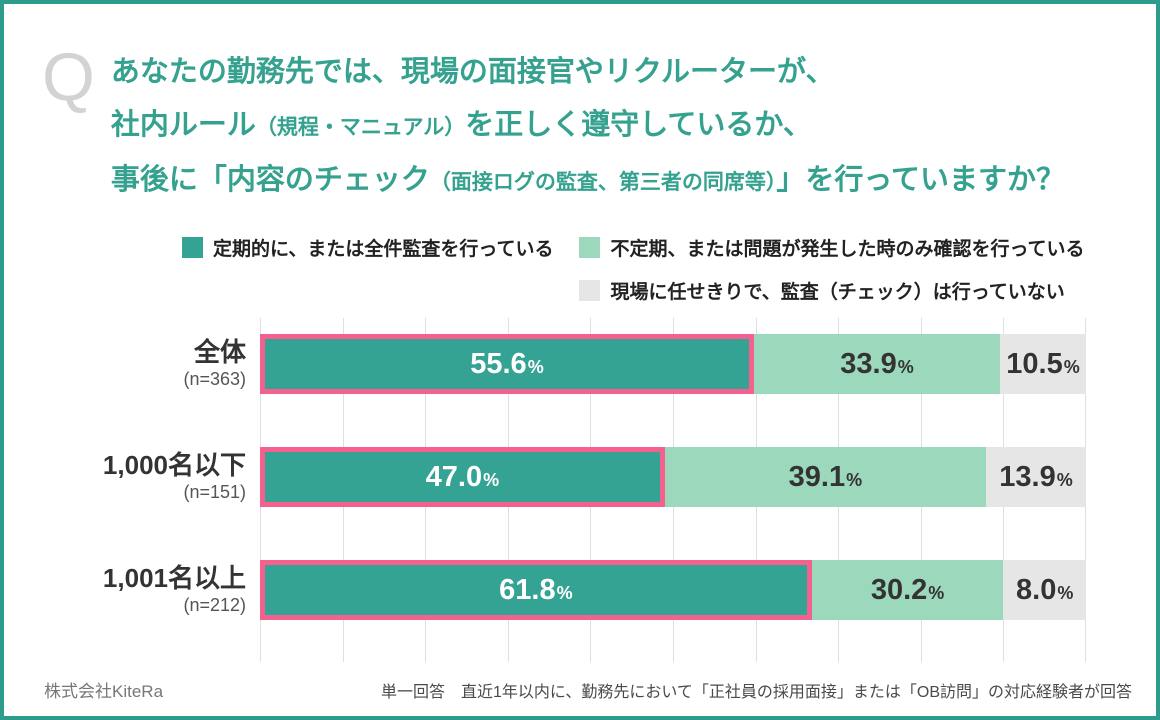 This screenshot has width=1160, height=720. I want to click on category-label: 1,000名以下, so click(174, 465).